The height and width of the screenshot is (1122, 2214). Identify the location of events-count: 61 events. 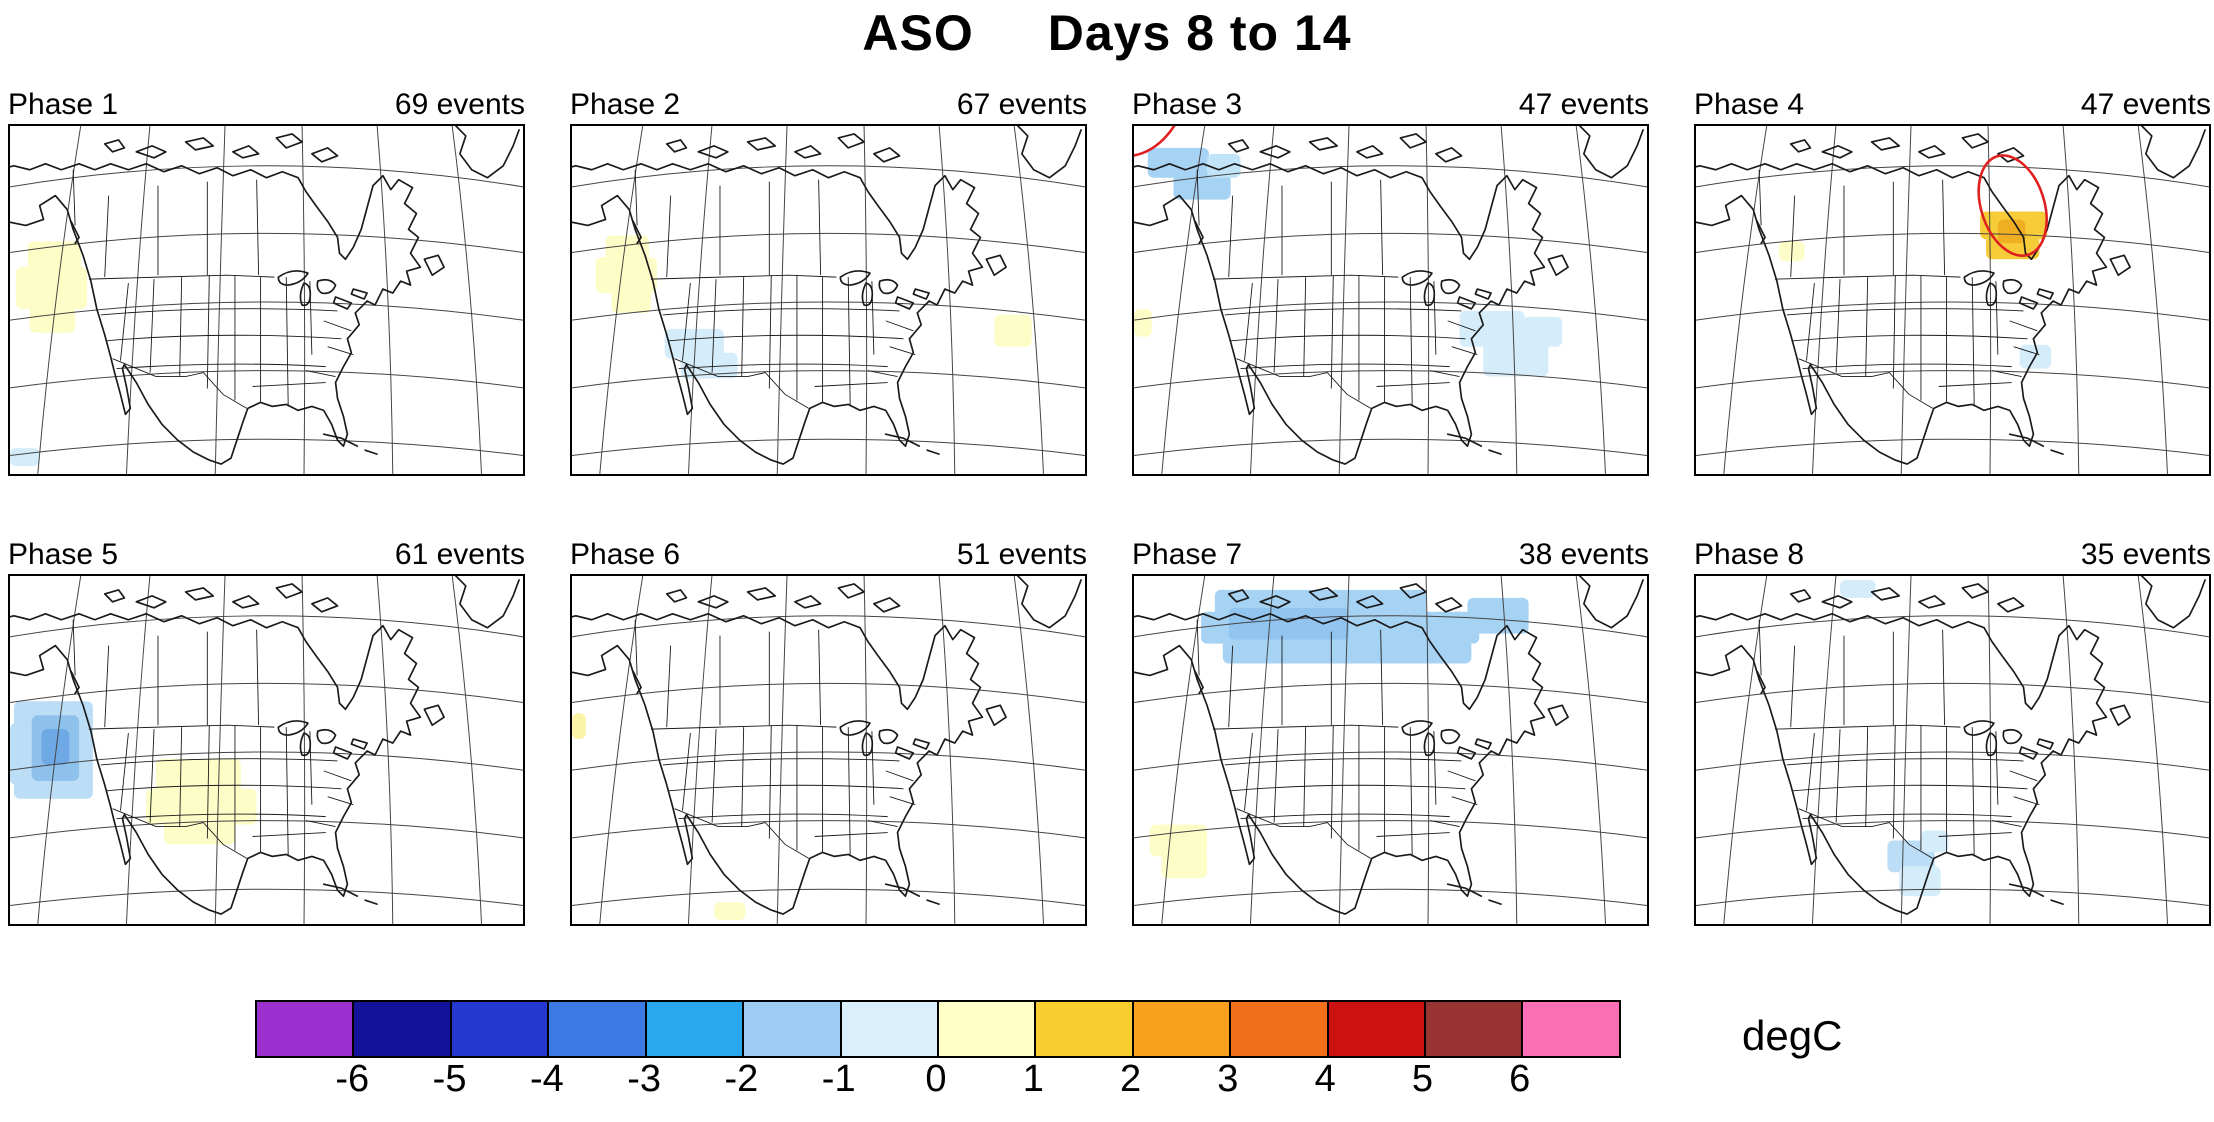
(459, 554).